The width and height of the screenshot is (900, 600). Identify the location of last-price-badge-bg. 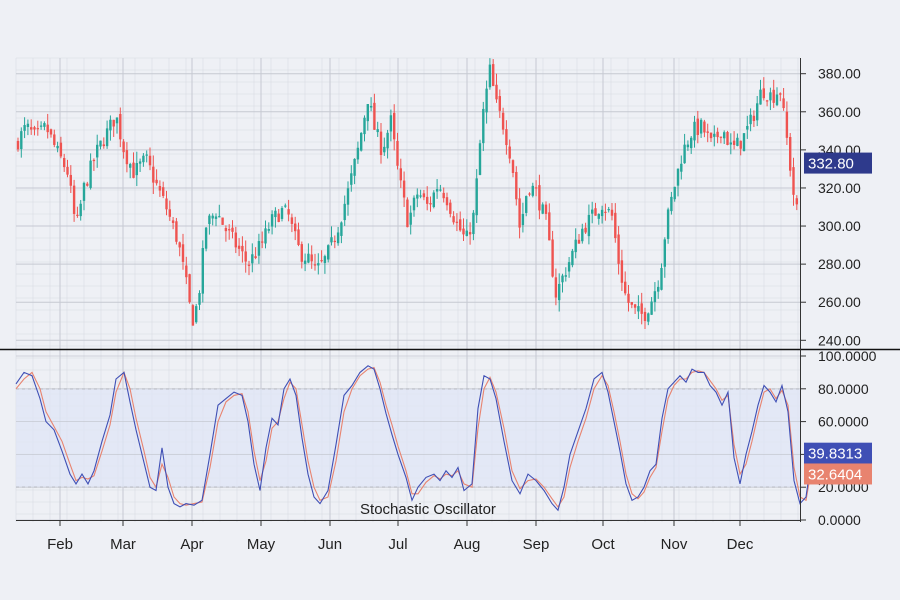
(838, 163).